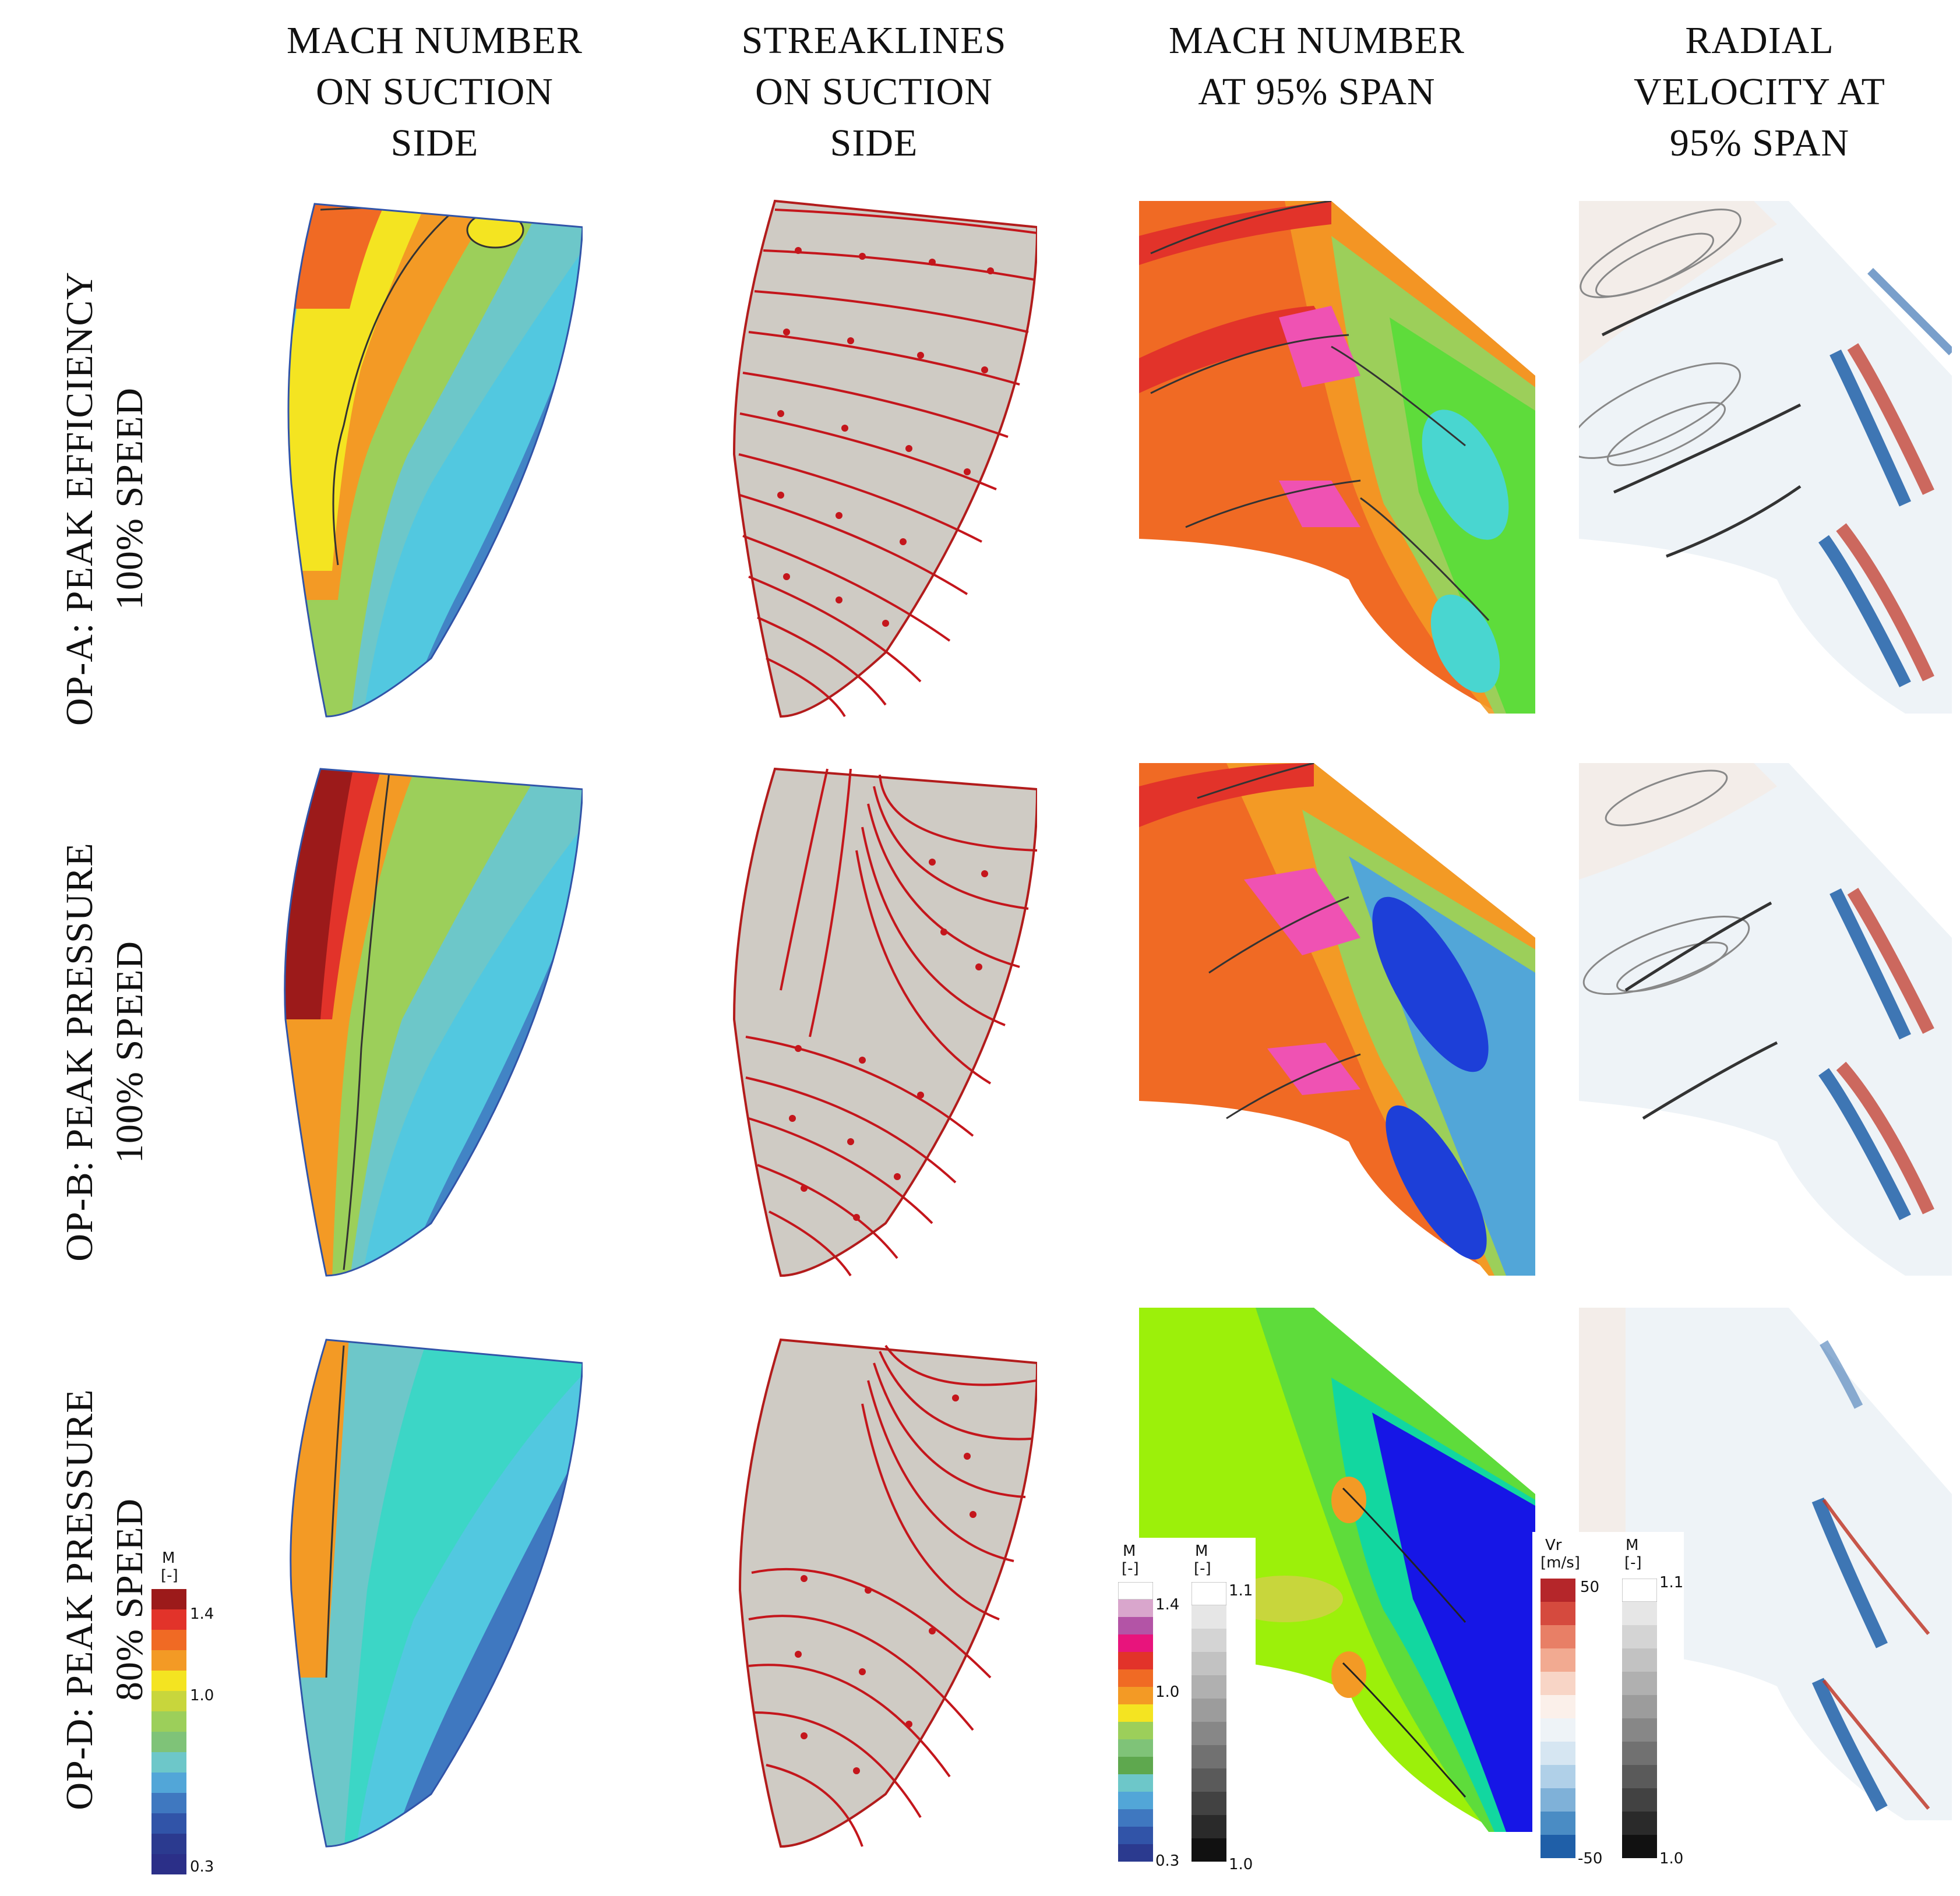 The height and width of the screenshot is (1896, 1960). I want to click on mach-span-op-b, so click(1337, 1019).